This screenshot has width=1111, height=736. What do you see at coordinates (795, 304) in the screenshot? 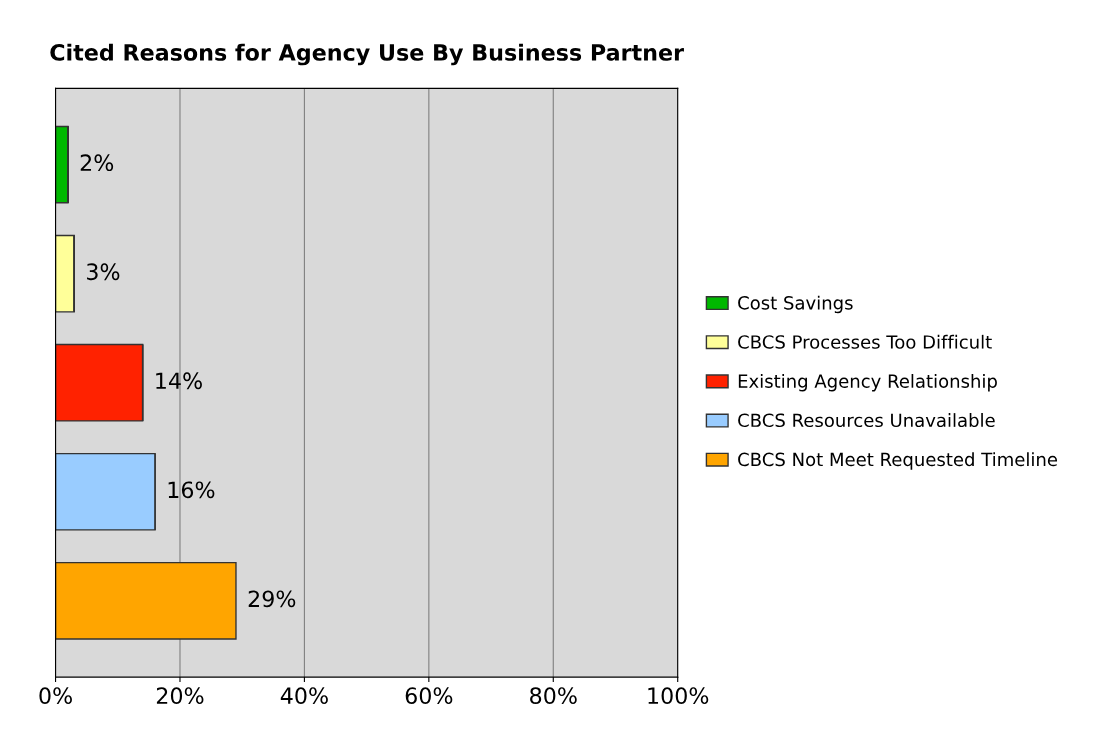
I see `legend-label: Cost Savings` at bounding box center [795, 304].